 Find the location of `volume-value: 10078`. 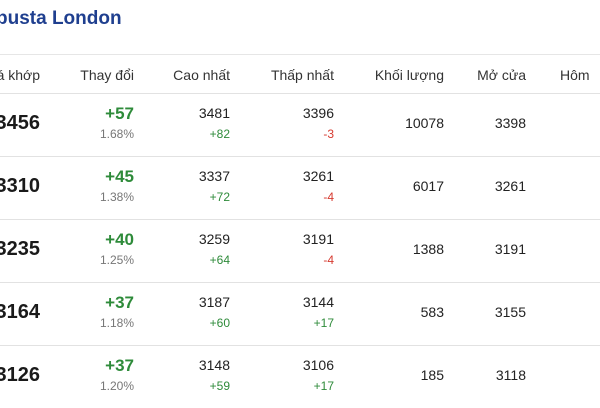

volume-value: 10078 is located at coordinates (424, 123).